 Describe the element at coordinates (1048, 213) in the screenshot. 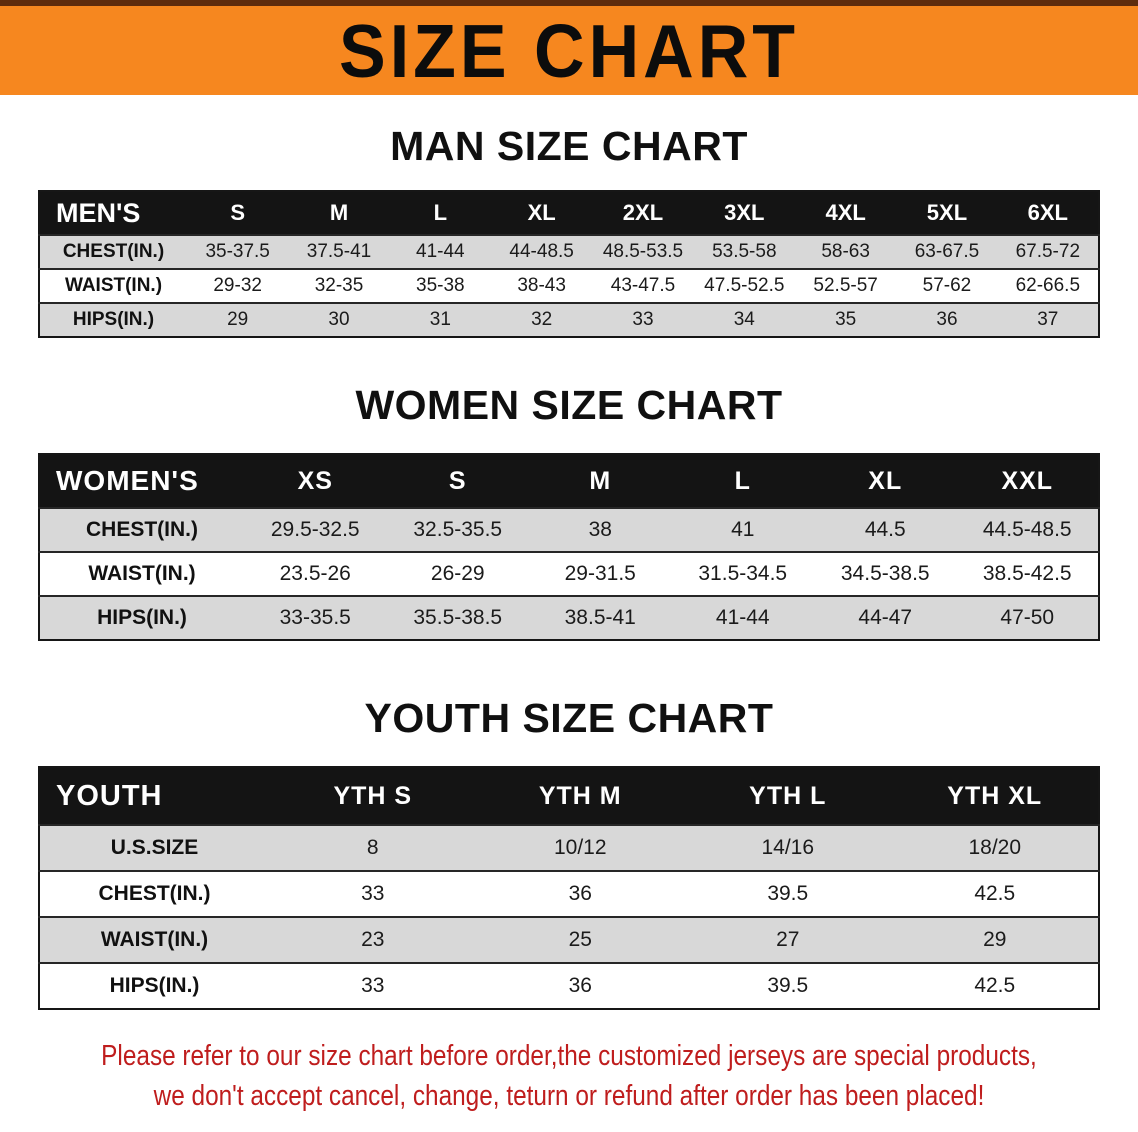

I see `size-column-header: 6XL` at that location.